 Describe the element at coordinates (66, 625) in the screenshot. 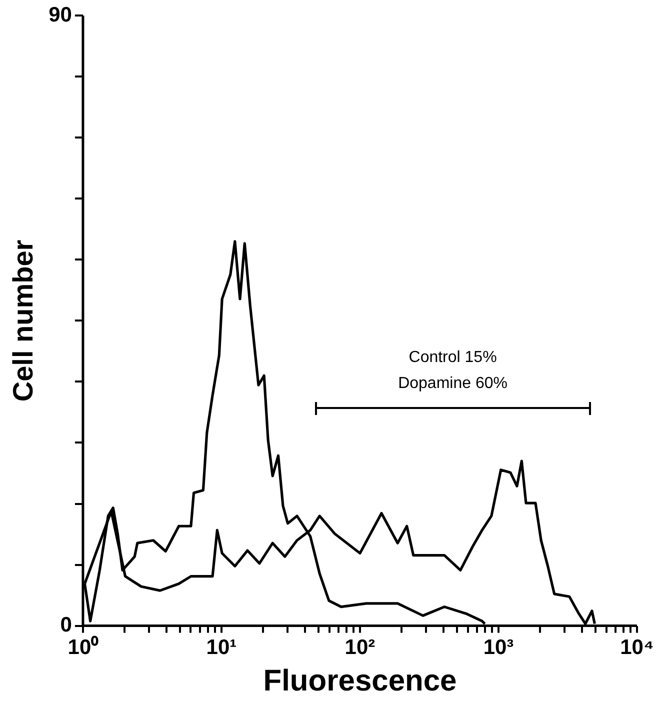

I see `y-tick-label: 0` at that location.